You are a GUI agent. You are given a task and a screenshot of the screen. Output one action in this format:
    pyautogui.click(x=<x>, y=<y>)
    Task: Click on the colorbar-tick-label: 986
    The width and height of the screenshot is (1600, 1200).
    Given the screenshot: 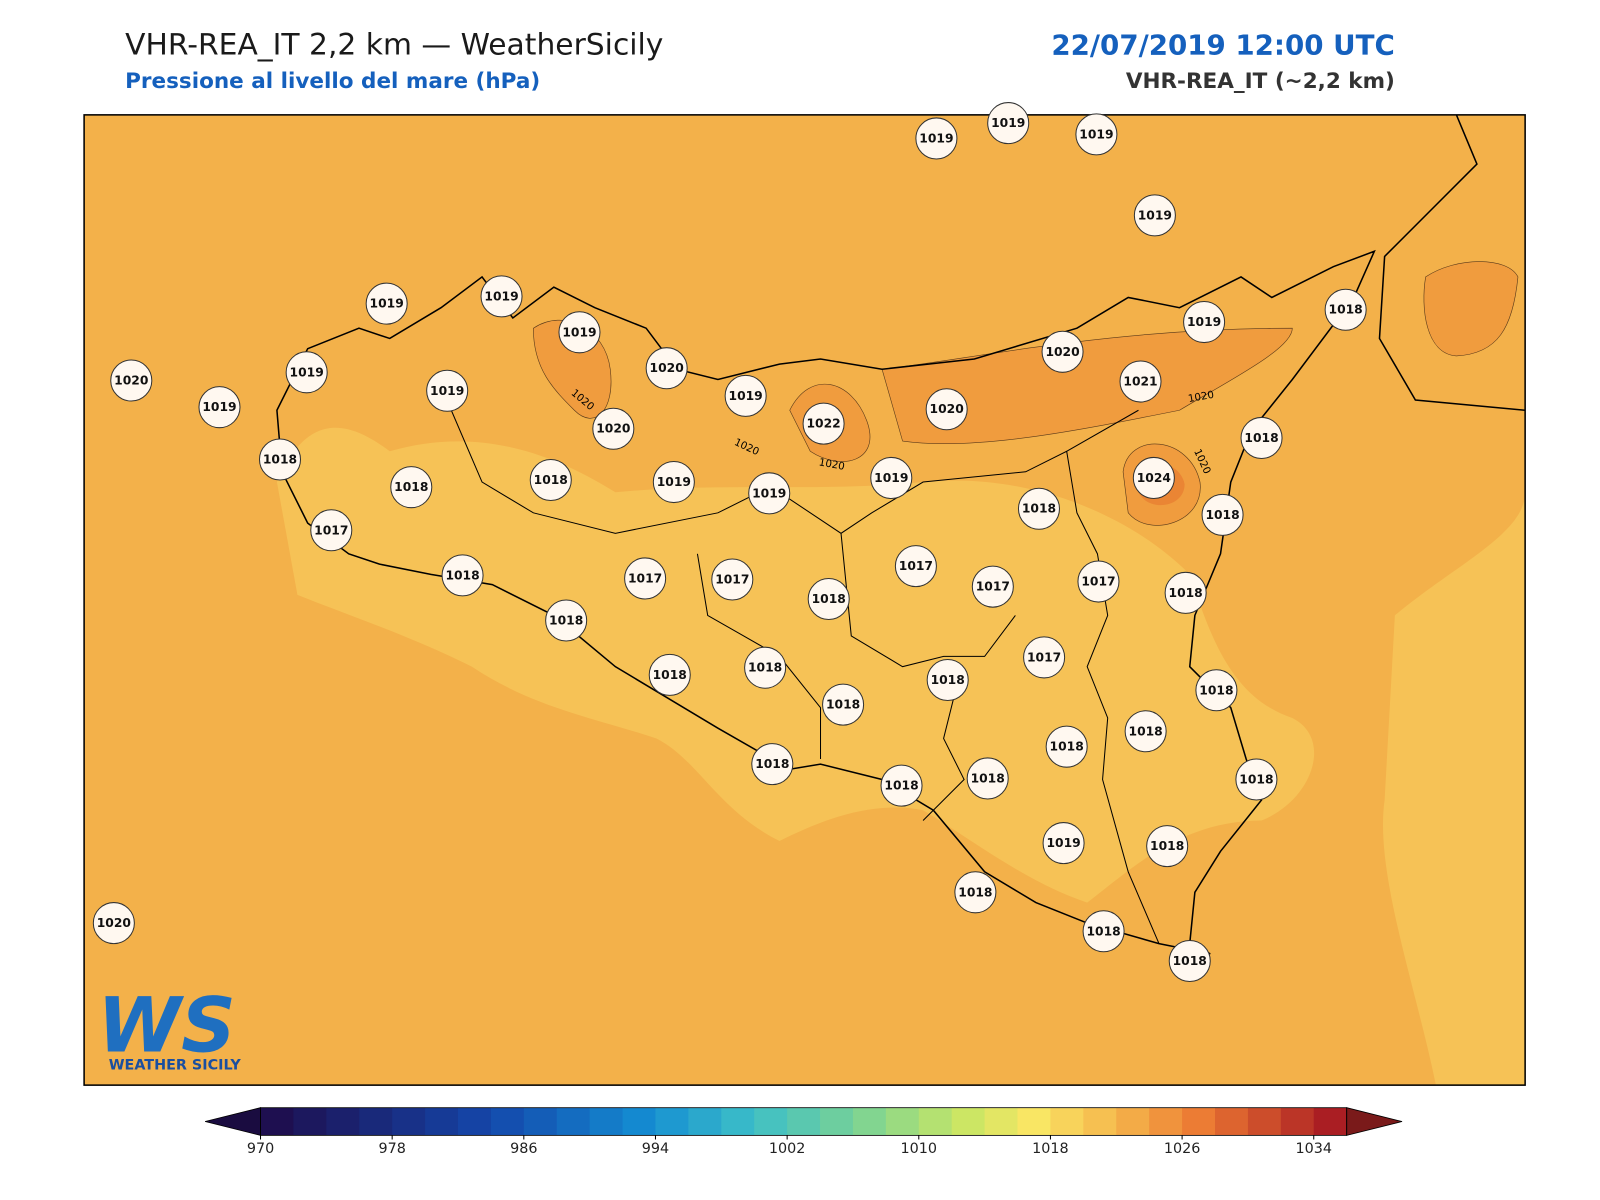 What is the action you would take?
    pyautogui.click(x=523, y=1149)
    